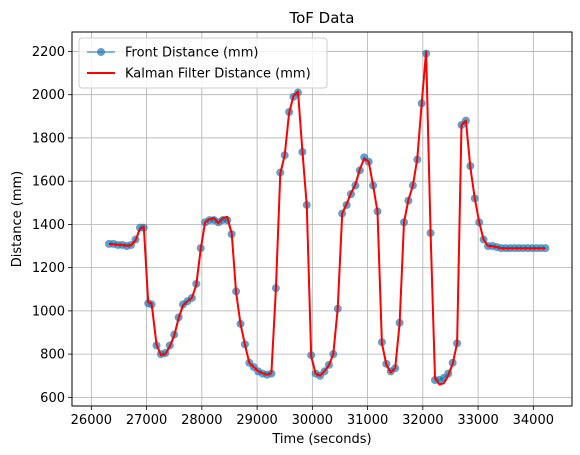 This screenshot has width=580, height=455. Describe the element at coordinates (48, 225) in the screenshot. I see `y-tick-label: 1400` at that location.